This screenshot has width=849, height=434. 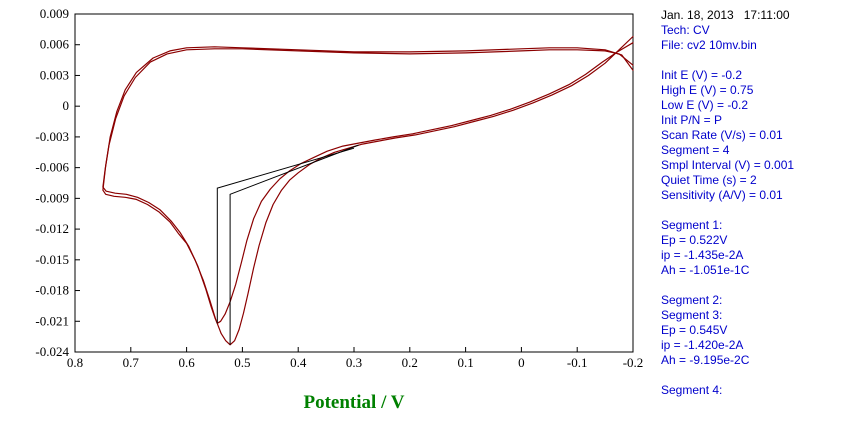 I want to click on x-tick-label: 0.8, so click(x=75, y=362).